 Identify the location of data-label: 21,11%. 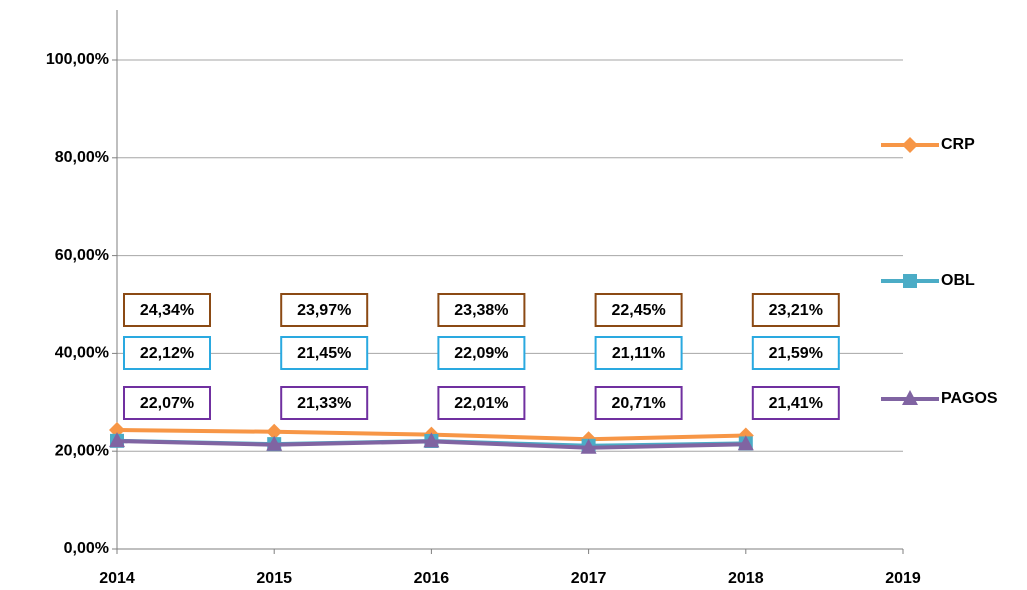
(638, 353).